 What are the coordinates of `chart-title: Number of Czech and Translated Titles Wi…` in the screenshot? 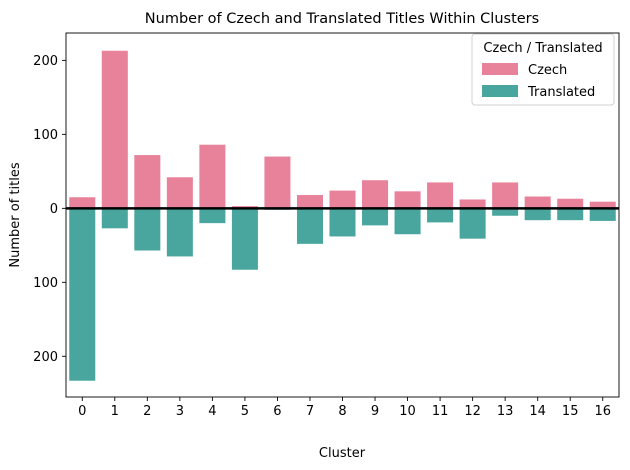 It's located at (342, 19).